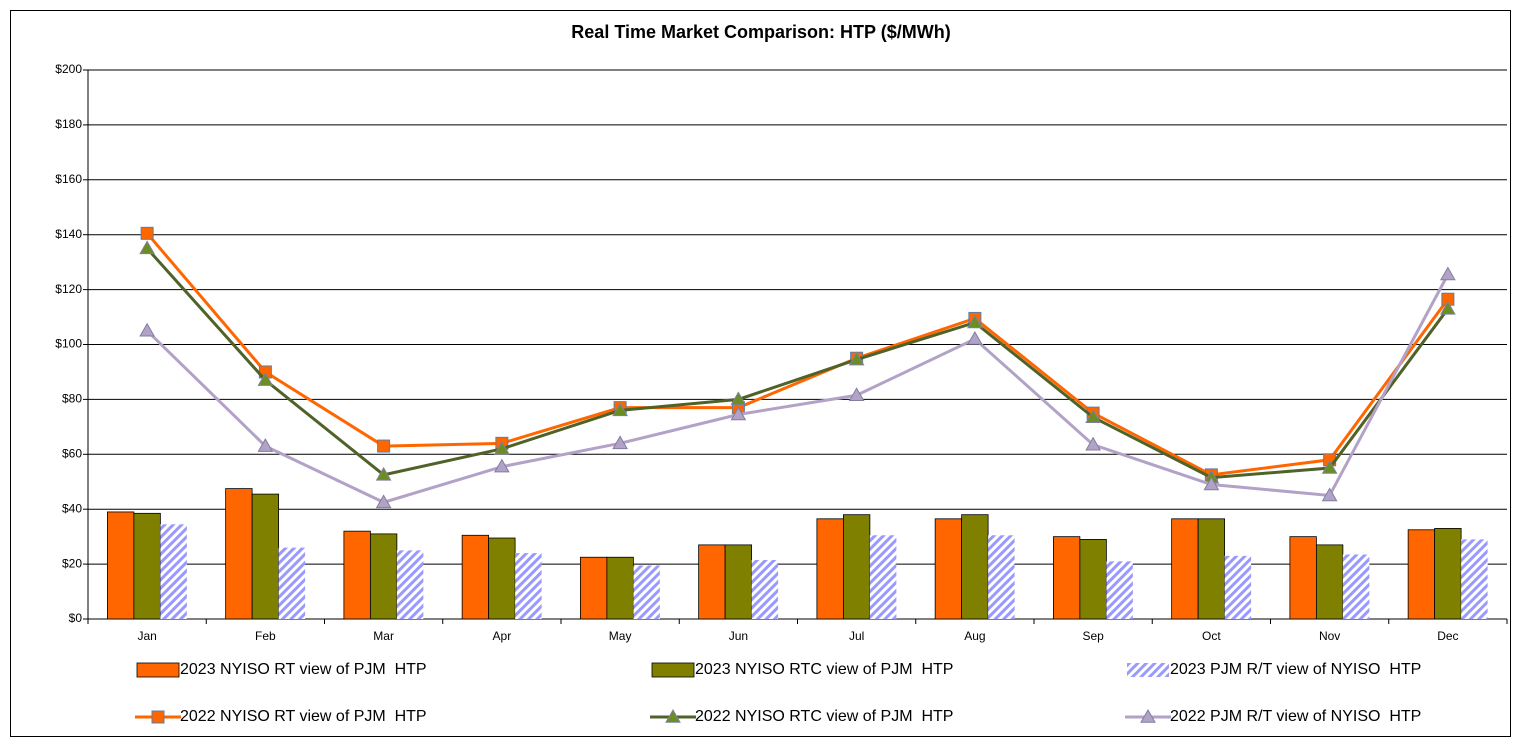 Image resolution: width=1522 pixels, height=748 pixels. Describe the element at coordinates (620, 636) in the screenshot. I see `x-tick-label: May` at that location.